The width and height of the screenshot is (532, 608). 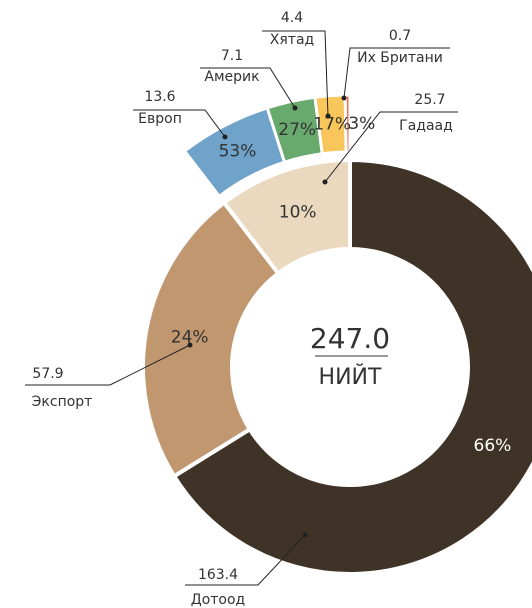 I want to click on breakdown-percent: 3%, so click(x=361, y=124).